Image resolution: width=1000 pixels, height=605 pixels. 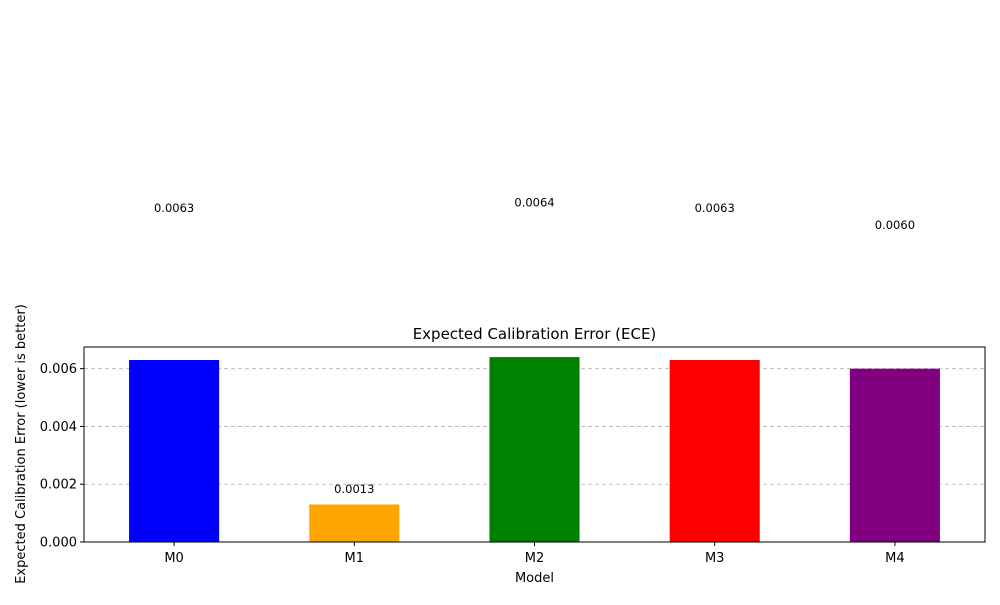 I want to click on bar-m3, so click(x=714, y=451).